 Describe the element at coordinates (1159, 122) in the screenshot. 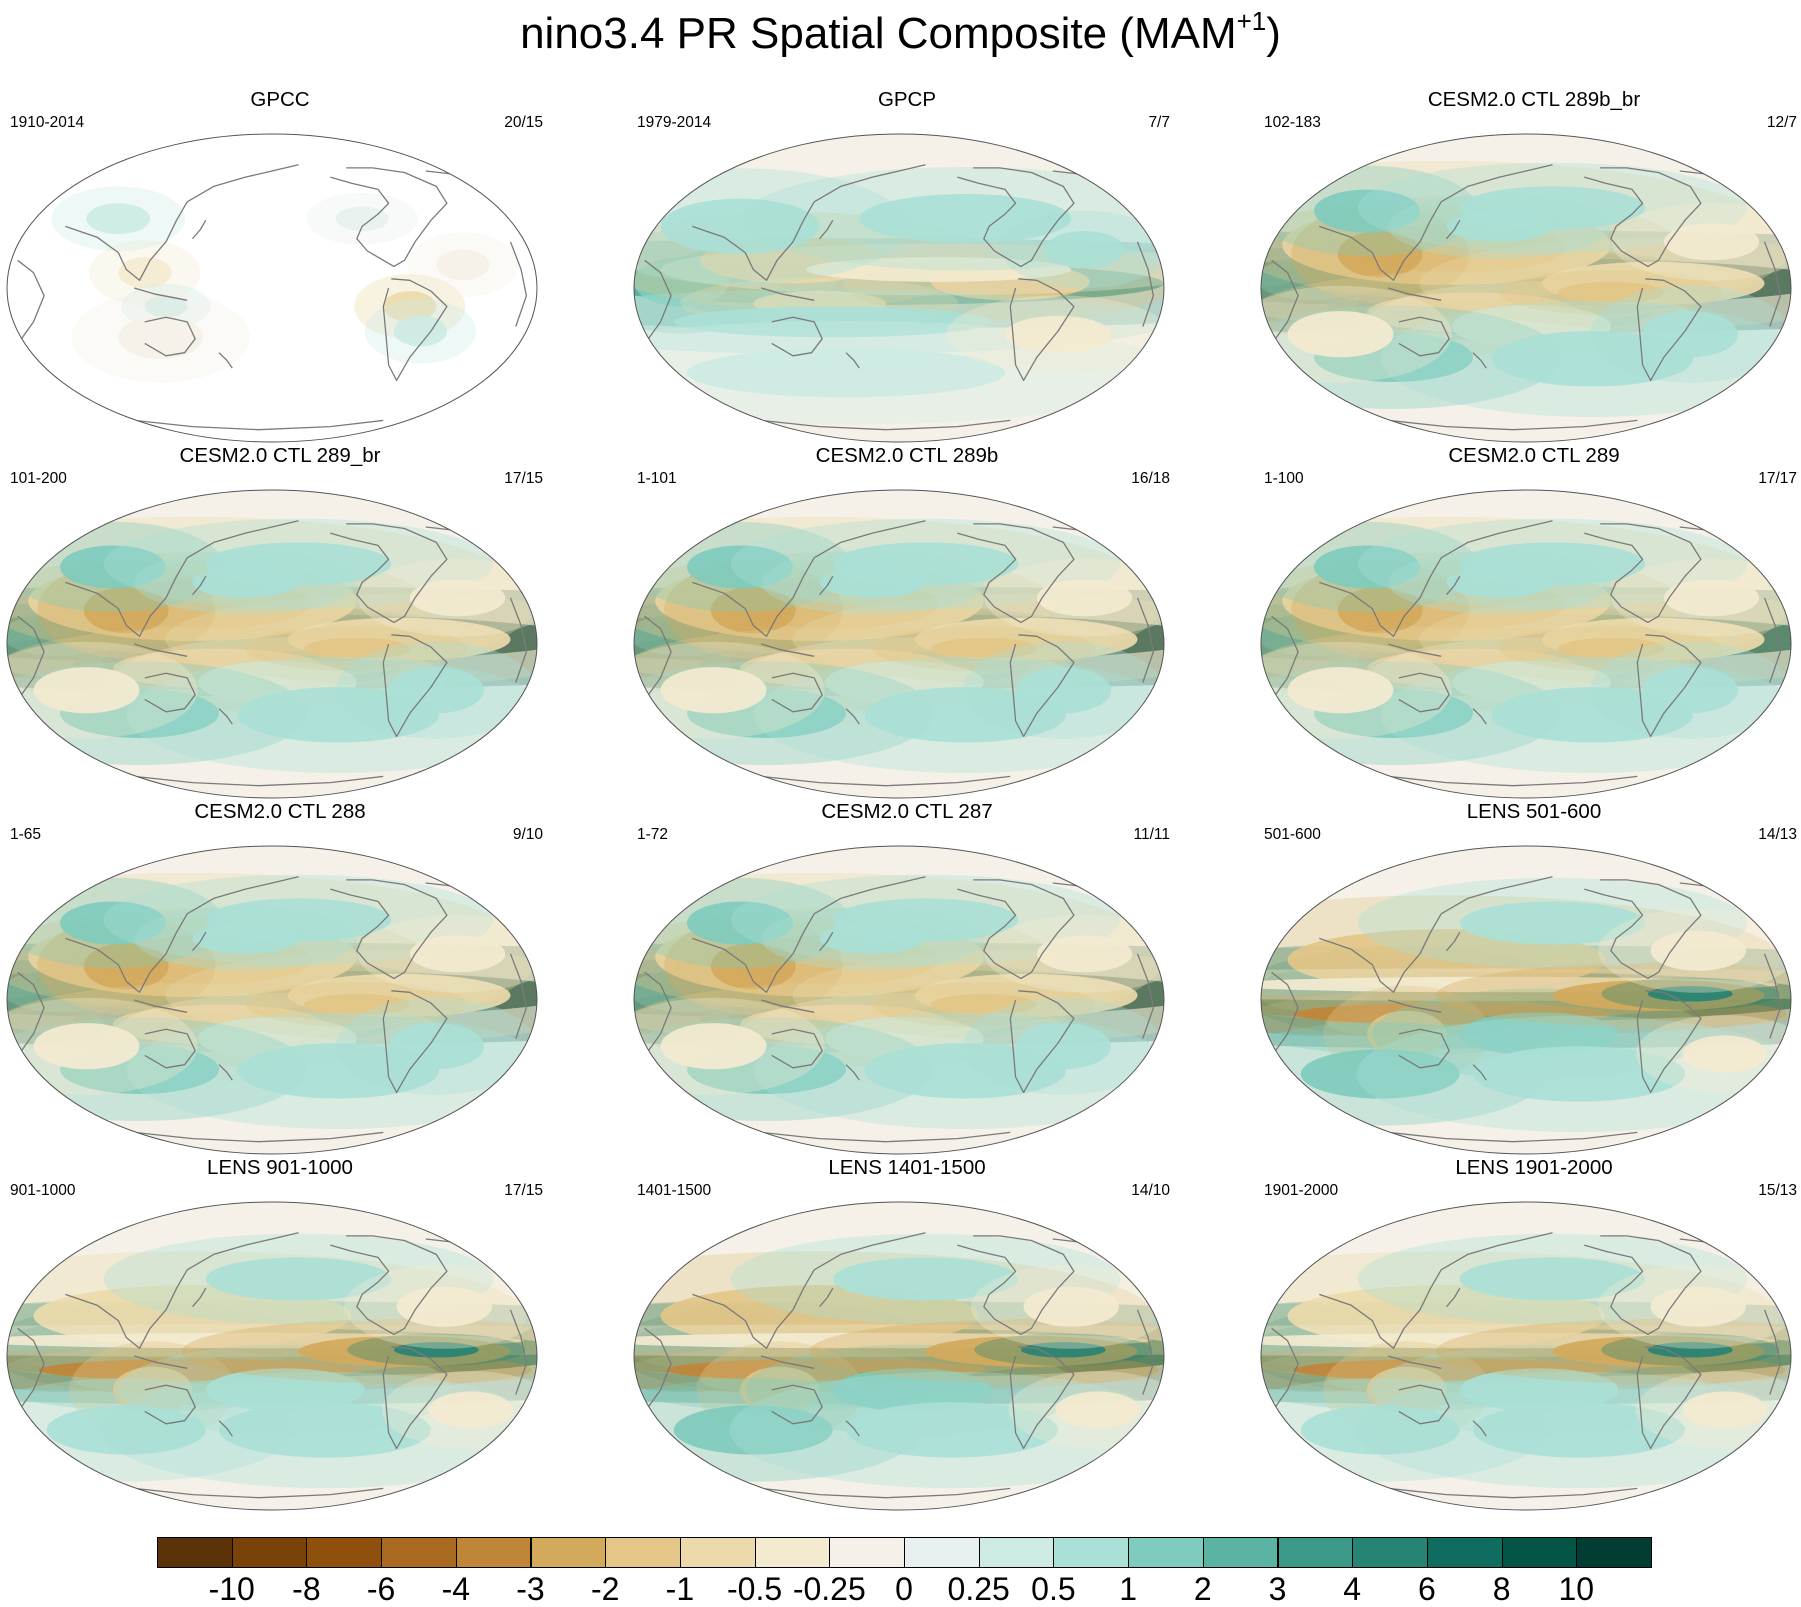

I see `panel-event-count: 7/7` at that location.